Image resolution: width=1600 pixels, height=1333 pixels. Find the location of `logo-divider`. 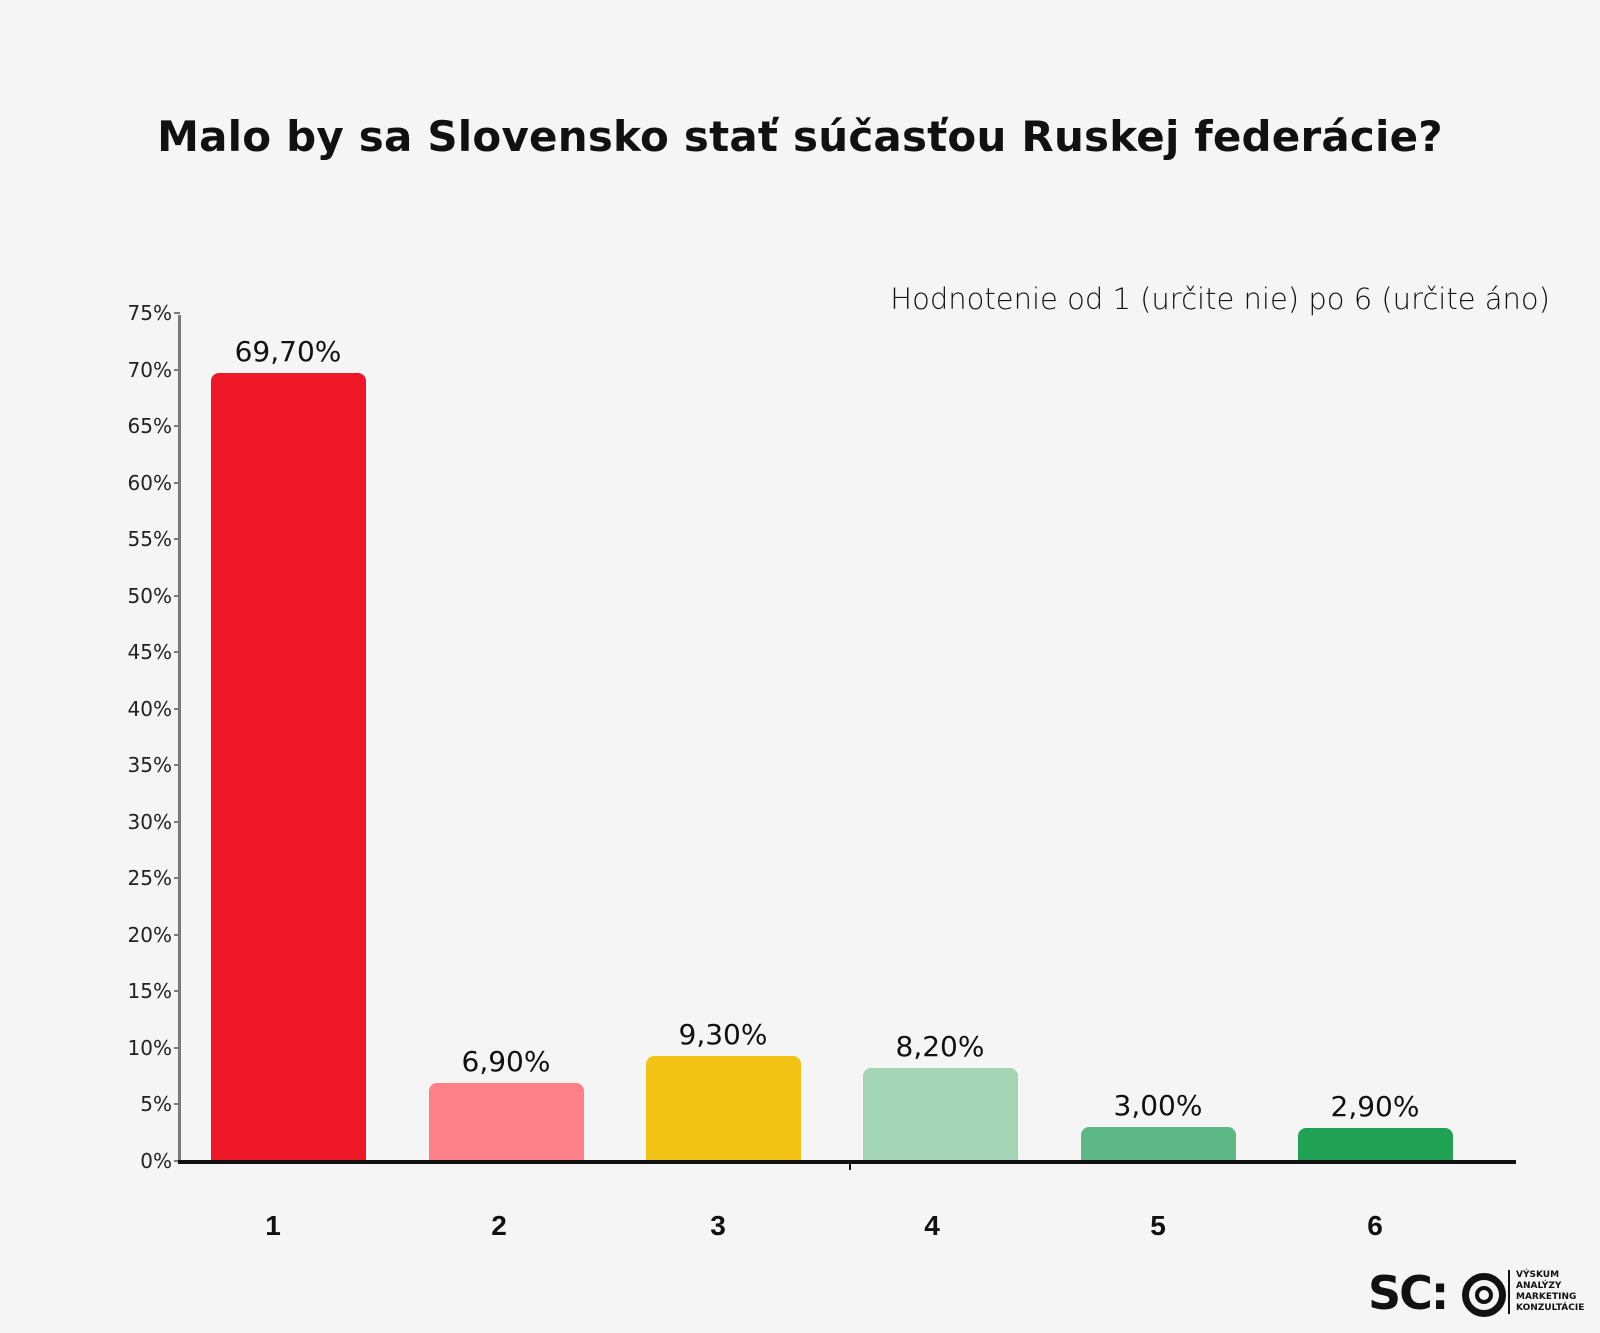

logo-divider is located at coordinates (1509, 1292).